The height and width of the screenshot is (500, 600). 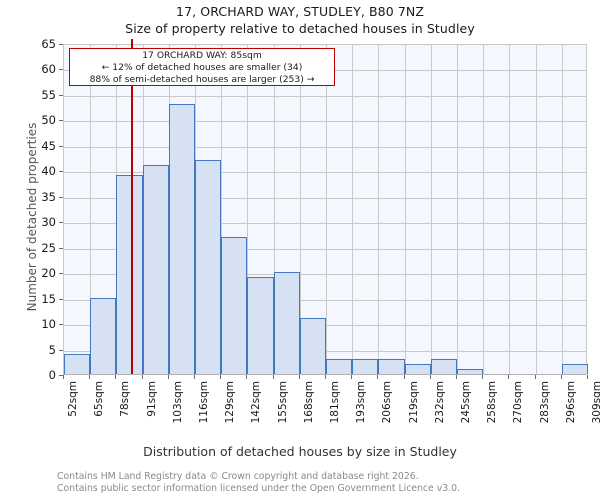 What do you see at coordinates (48, 69) in the screenshot?
I see `y-axis-tick-label: 60` at bounding box center [48, 69].